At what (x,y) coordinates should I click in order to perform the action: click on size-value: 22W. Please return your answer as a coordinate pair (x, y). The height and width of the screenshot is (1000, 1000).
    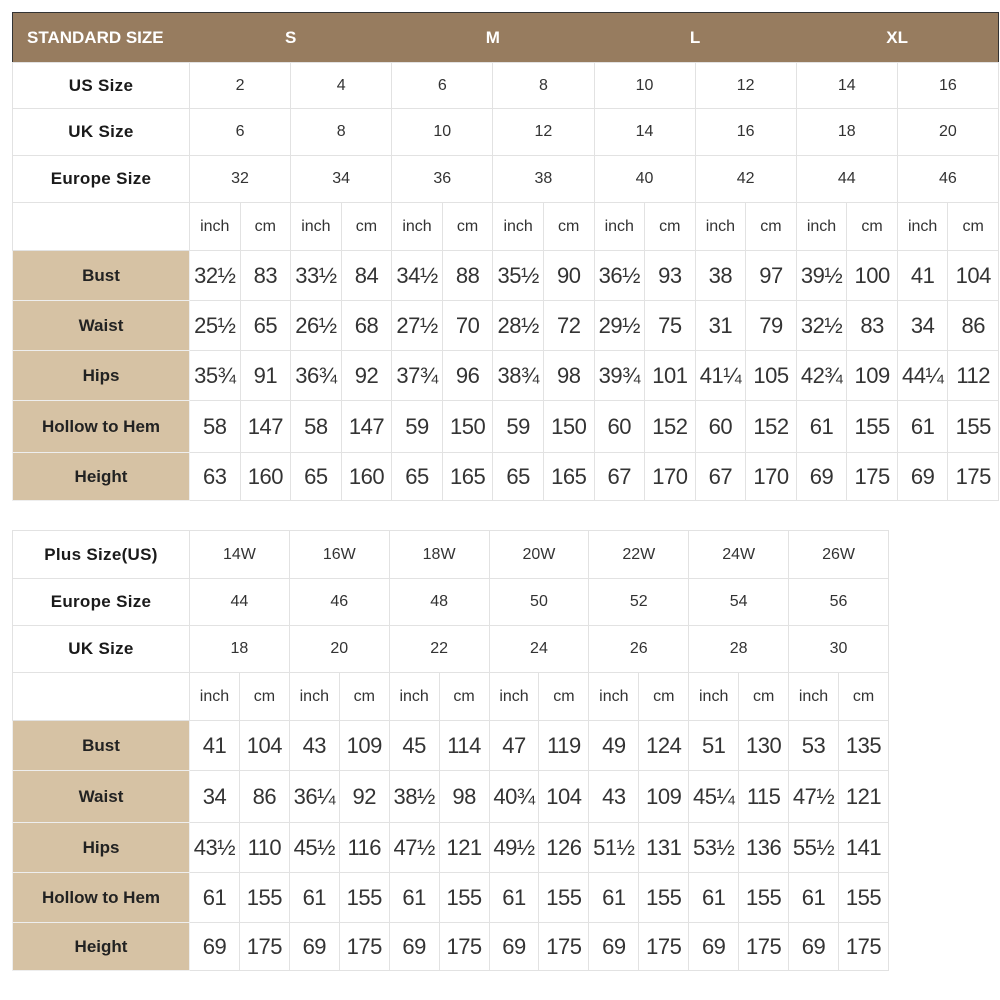
    Looking at the image, I should click on (639, 554).